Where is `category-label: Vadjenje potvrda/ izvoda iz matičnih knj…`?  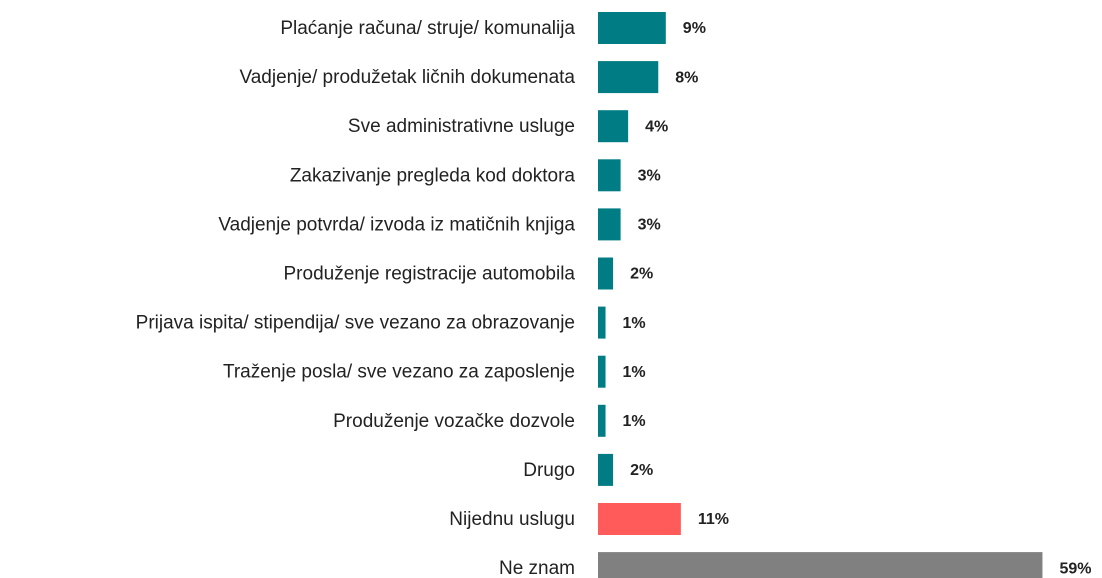
category-label: Vadjenje potvrda/ izvoda iz matičnih knj… is located at coordinates (396, 224).